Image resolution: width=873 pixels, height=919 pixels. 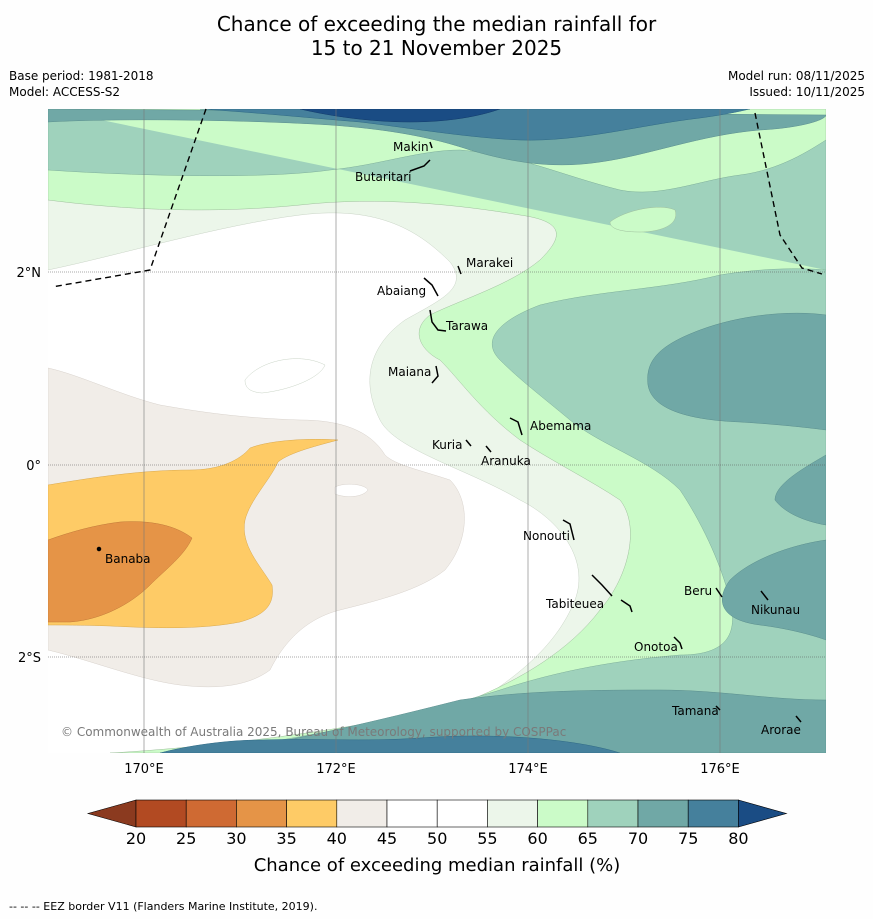 I want to click on contour-70-75-southeast, so click(x=774, y=547).